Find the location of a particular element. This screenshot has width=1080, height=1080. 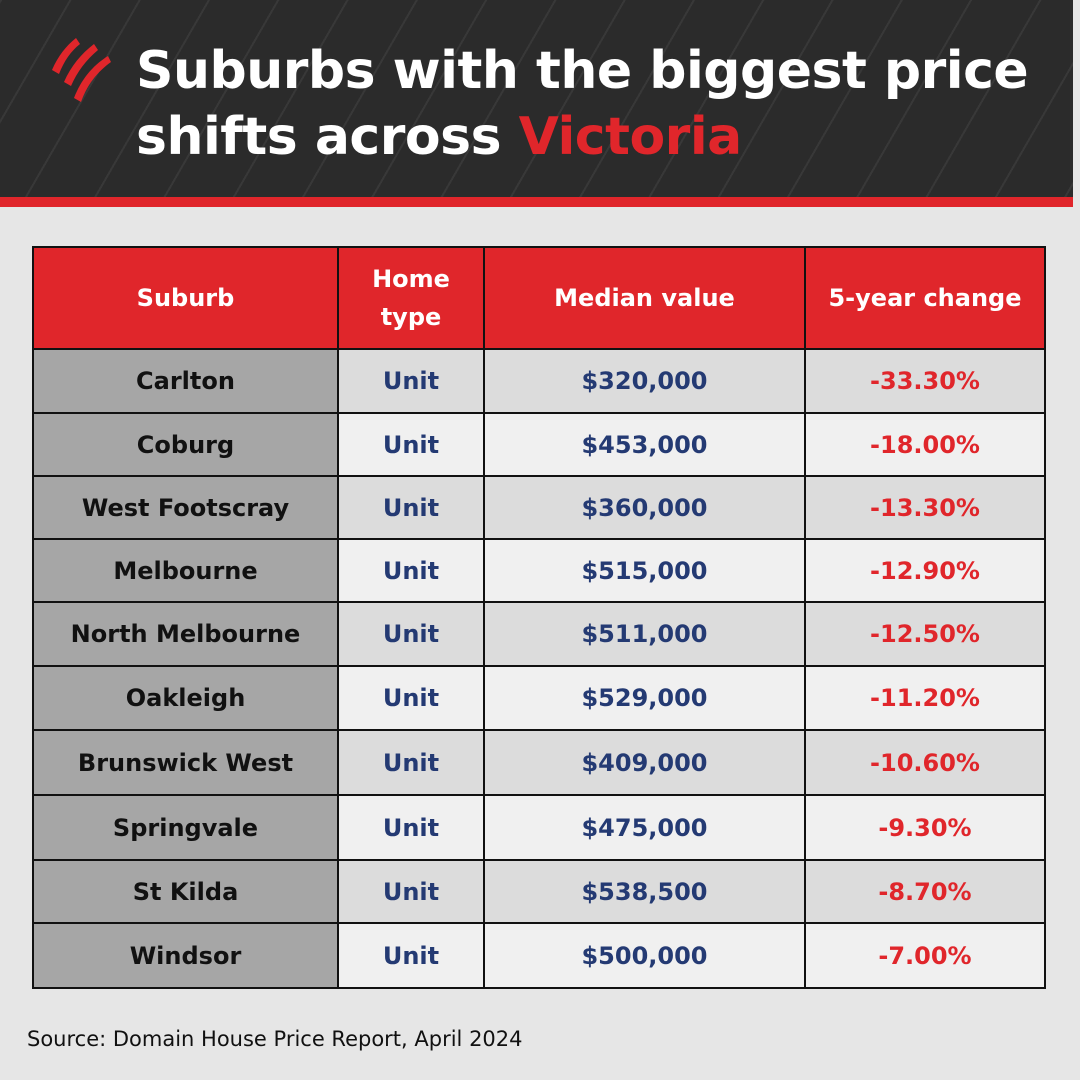

table-row: Melbourne Unit $515,000 -12.90% is located at coordinates (539, 570).